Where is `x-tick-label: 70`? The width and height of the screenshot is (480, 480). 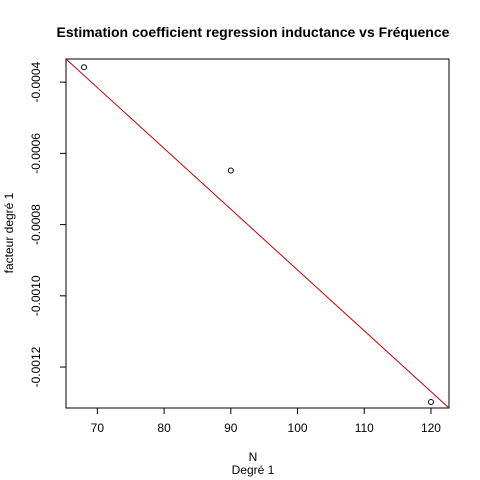
x-tick-label: 70 is located at coordinates (98, 428).